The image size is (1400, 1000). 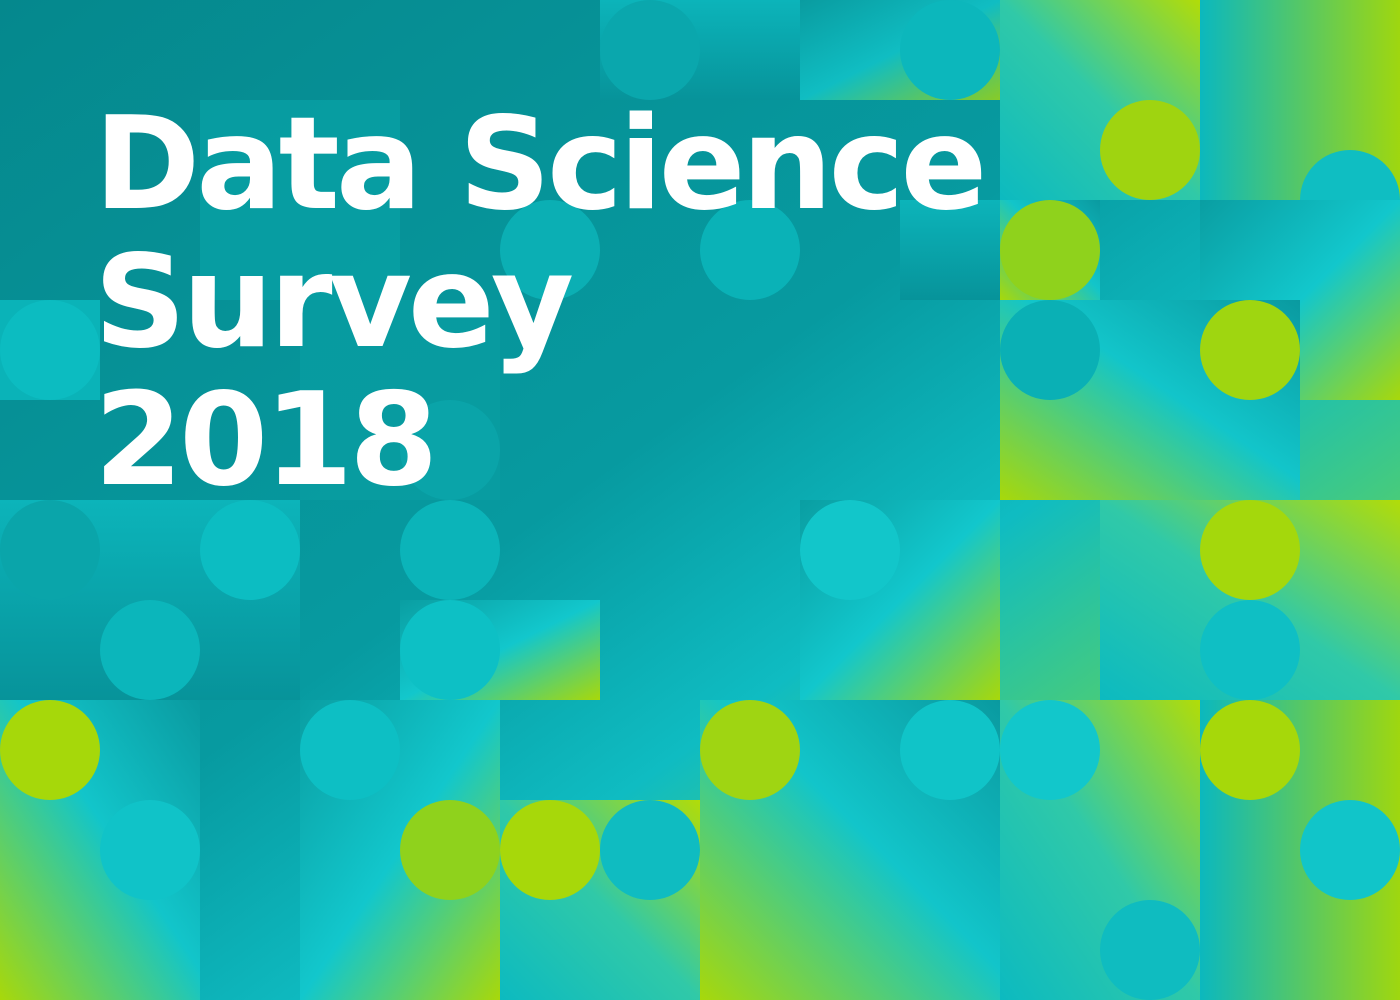 I want to click on title-line-2: Survey, so click(x=334, y=302).